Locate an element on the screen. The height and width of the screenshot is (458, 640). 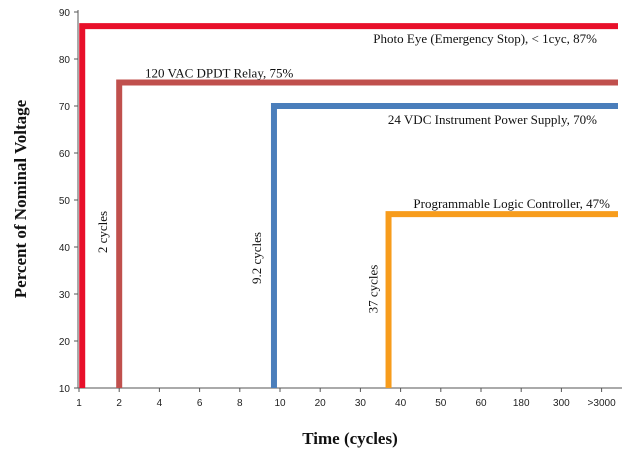
x-tick-label: 10 is located at coordinates (280, 403).